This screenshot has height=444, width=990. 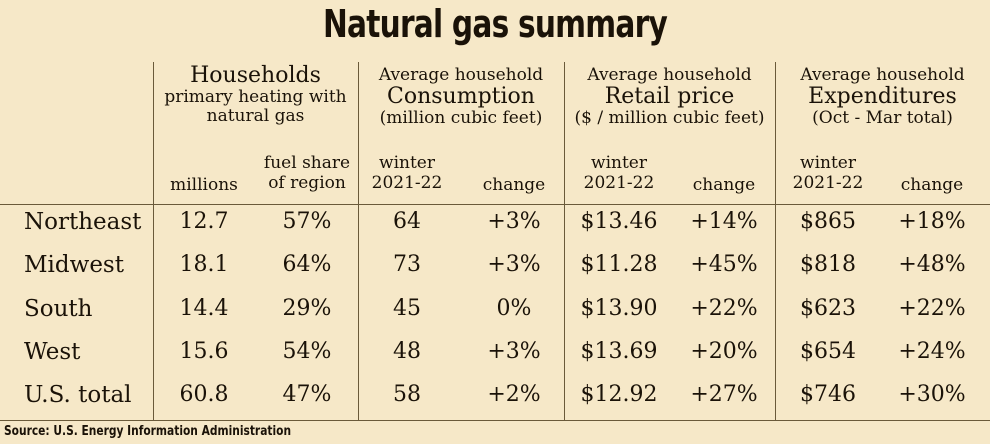 What do you see at coordinates (514, 308) in the screenshot?
I see `table-cell: 0%` at bounding box center [514, 308].